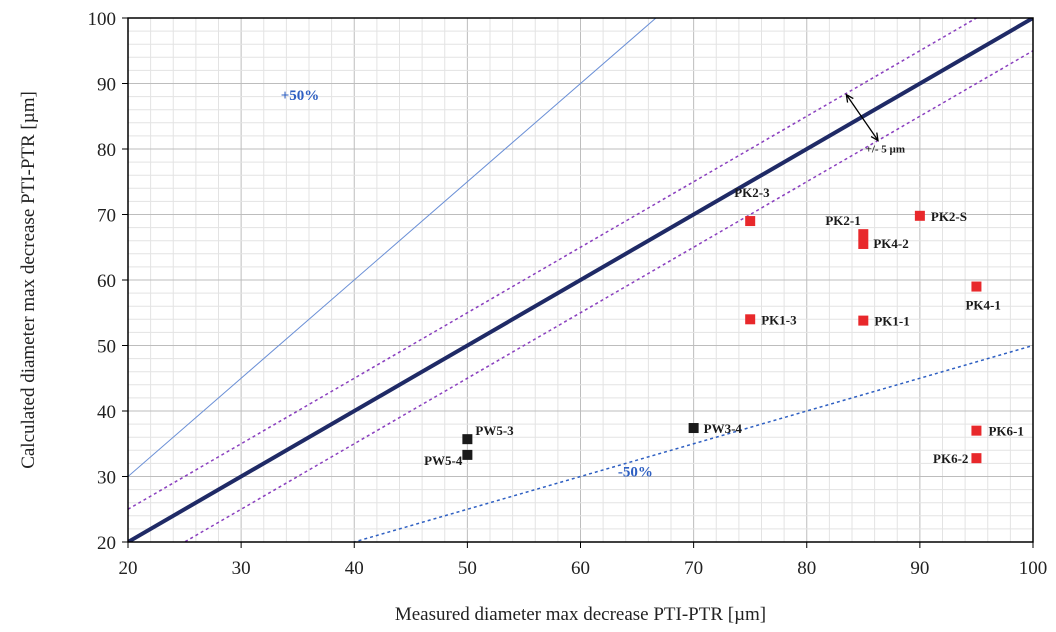  What do you see at coordinates (950, 458) in the screenshot?
I see `label-pk6-2: PK6-2` at bounding box center [950, 458].